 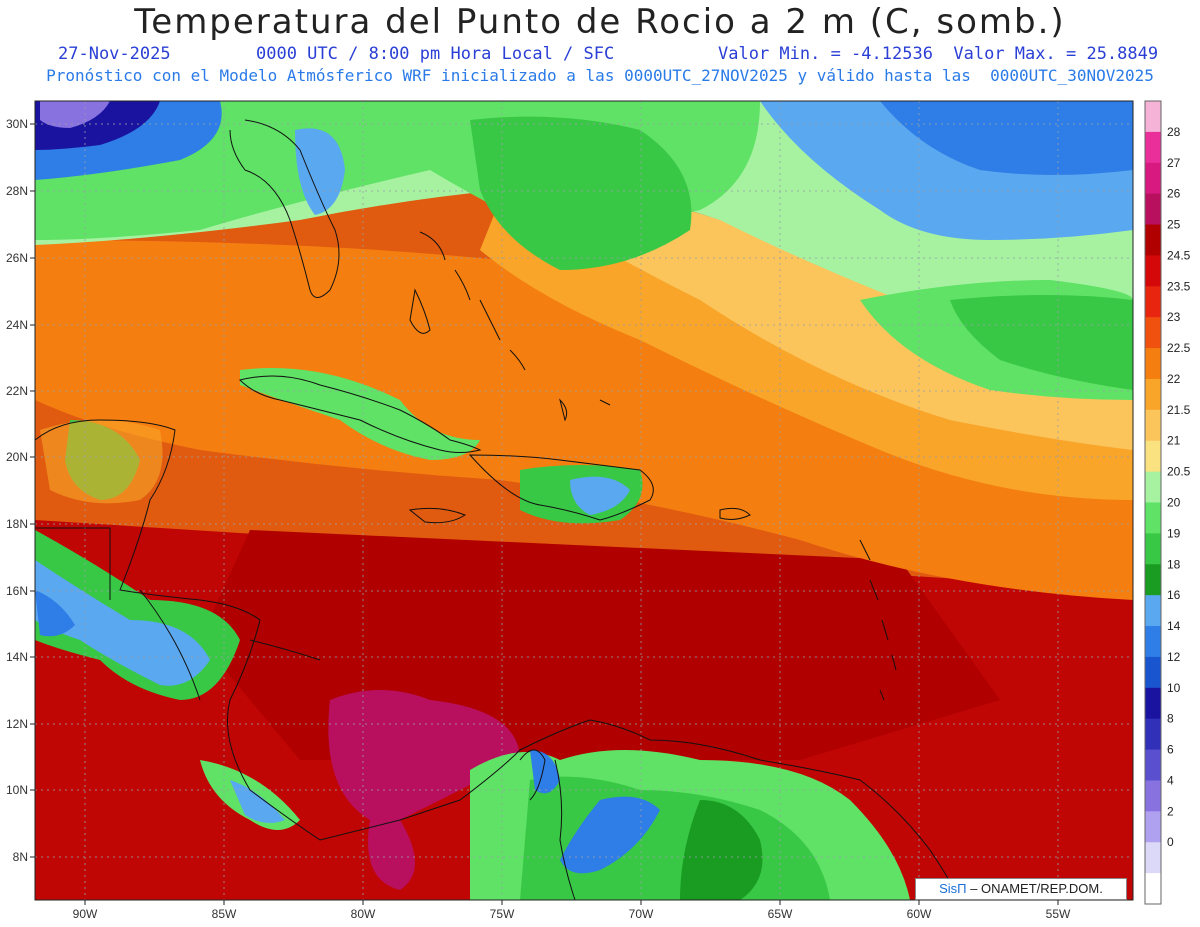 I want to click on colorbar-label: 27, so click(x=1174, y=163).